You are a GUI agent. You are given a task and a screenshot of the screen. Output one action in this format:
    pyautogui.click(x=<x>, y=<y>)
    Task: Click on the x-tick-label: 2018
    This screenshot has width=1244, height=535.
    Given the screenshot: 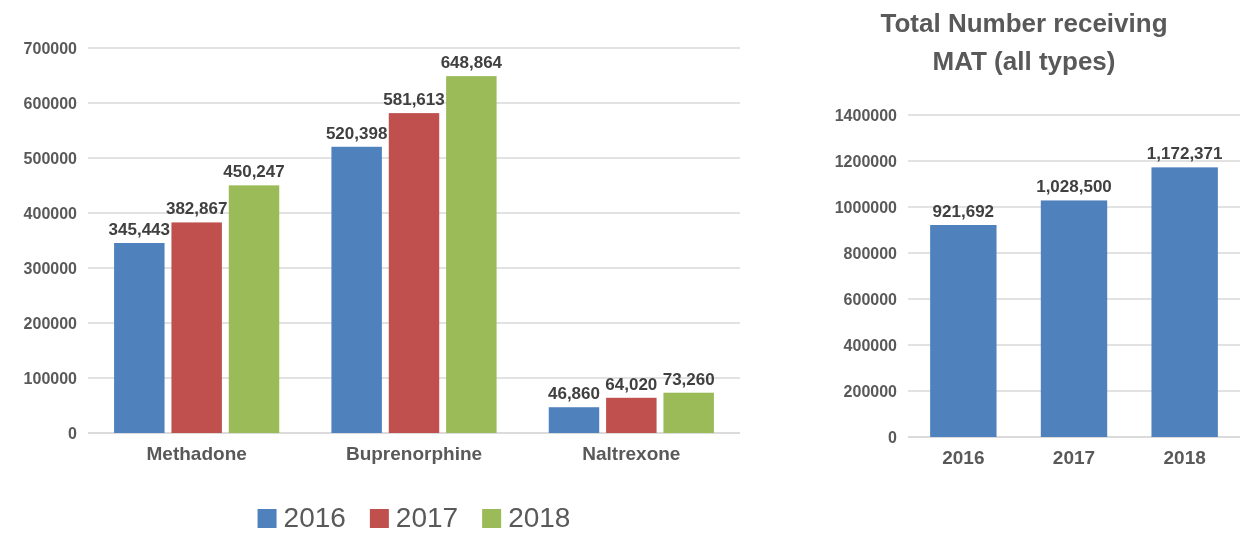 What is the action you would take?
    pyautogui.click(x=1184, y=458)
    